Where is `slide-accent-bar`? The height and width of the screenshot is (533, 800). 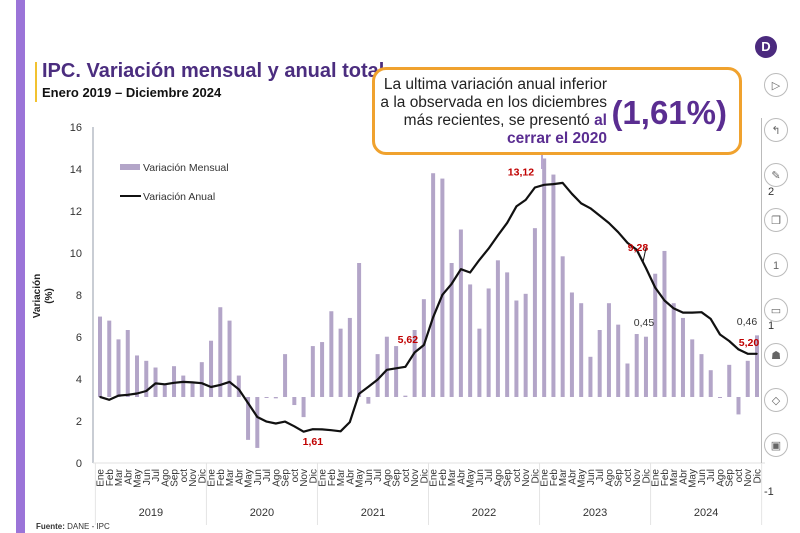
slide-accent-bar is located at coordinates (20, 266).